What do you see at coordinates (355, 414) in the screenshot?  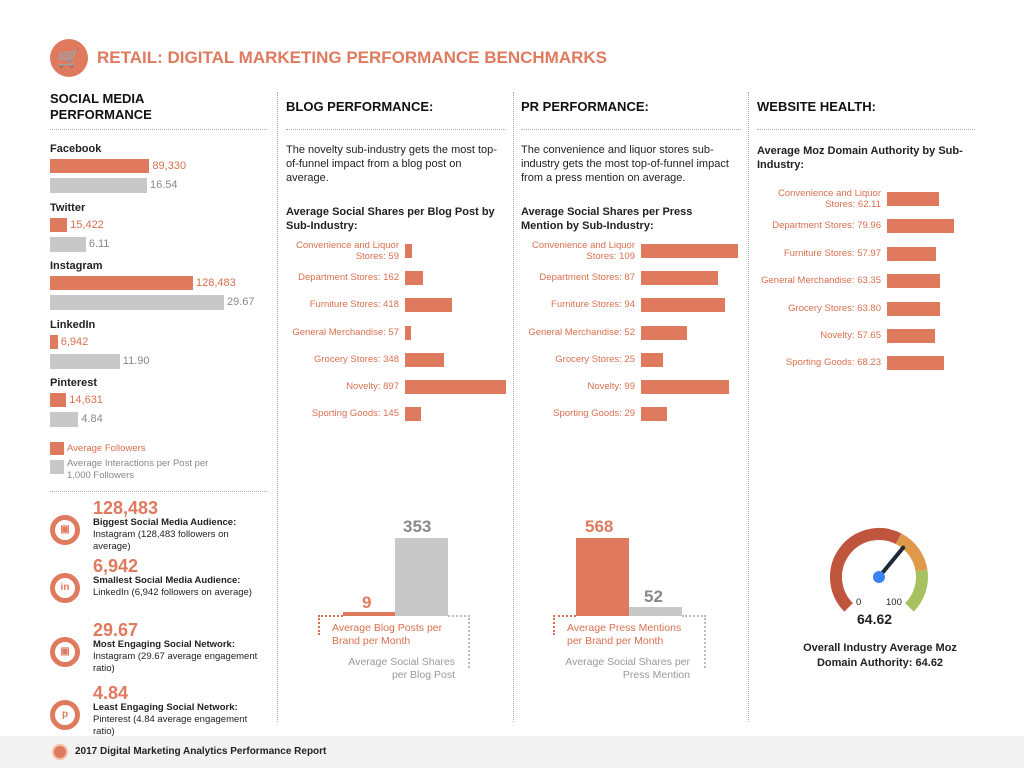 I see `category-label: Sporting Goods: 145` at bounding box center [355, 414].